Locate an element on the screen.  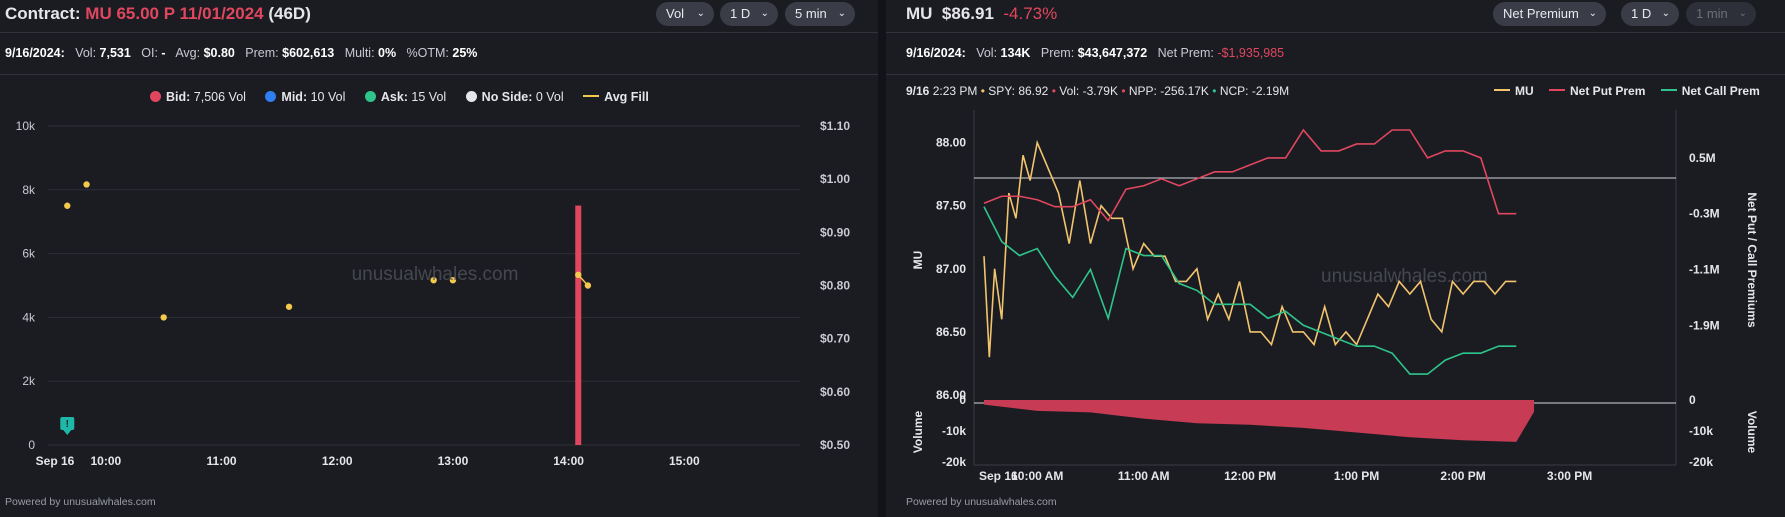
legend-item-noside: No Side: 0 Vol is located at coordinates (514, 97).